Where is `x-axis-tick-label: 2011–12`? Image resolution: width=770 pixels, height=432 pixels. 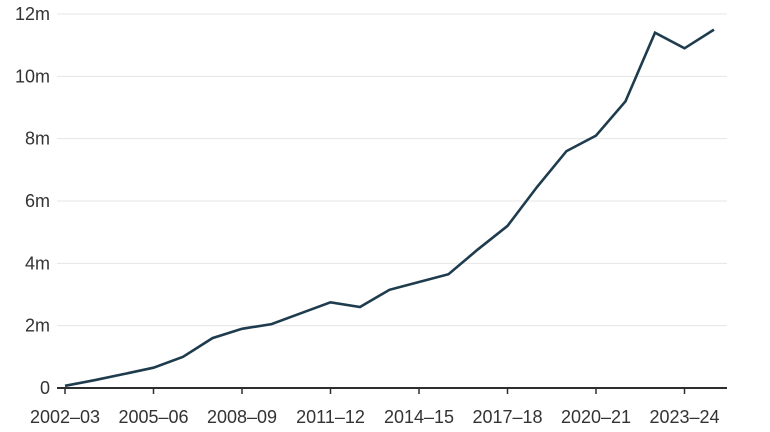
x-axis-tick-label: 2011–12 is located at coordinates (330, 417).